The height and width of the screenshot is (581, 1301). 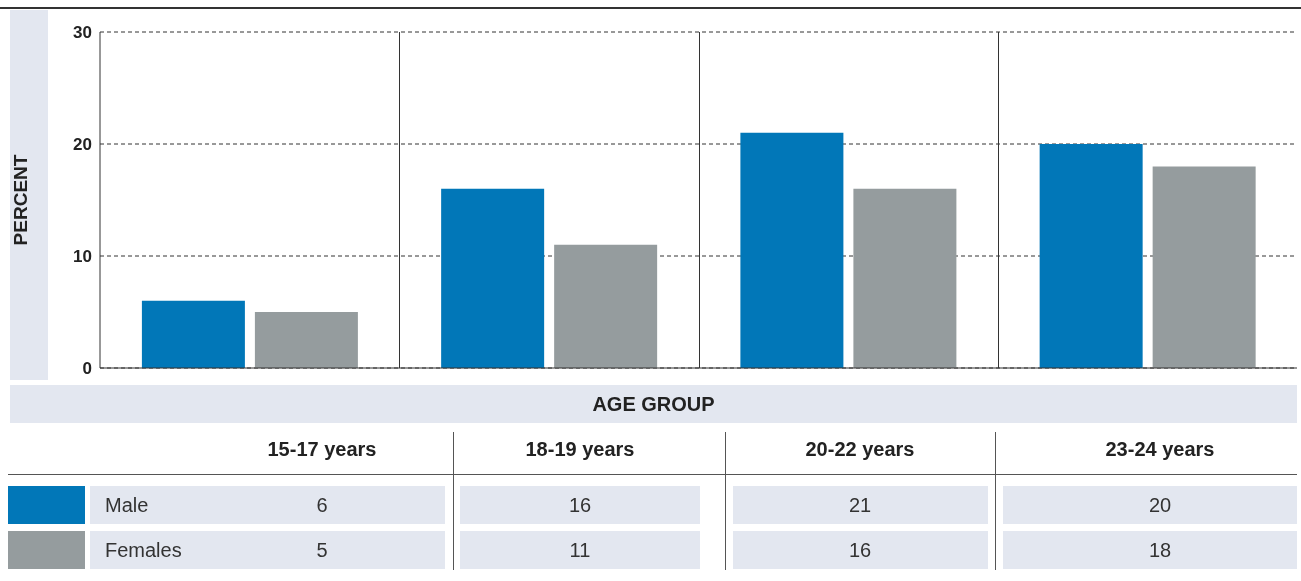 What do you see at coordinates (322, 505) in the screenshot?
I see `data-label: 6` at bounding box center [322, 505].